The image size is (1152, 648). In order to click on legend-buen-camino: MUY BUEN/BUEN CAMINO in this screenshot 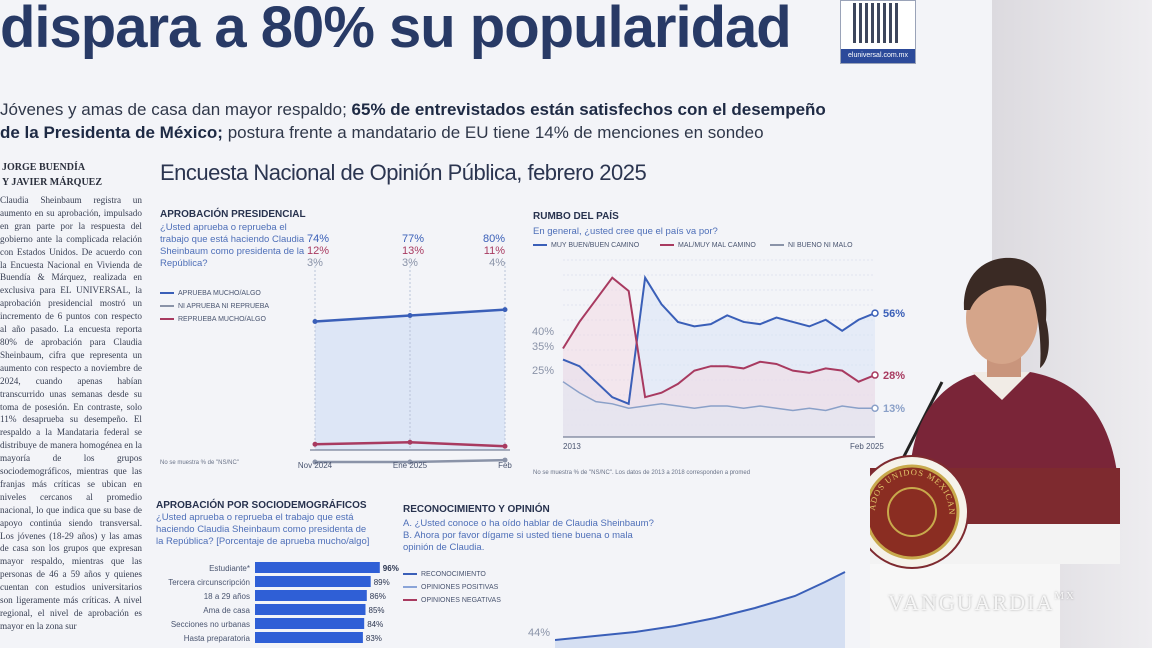, I will do `click(586, 245)`.